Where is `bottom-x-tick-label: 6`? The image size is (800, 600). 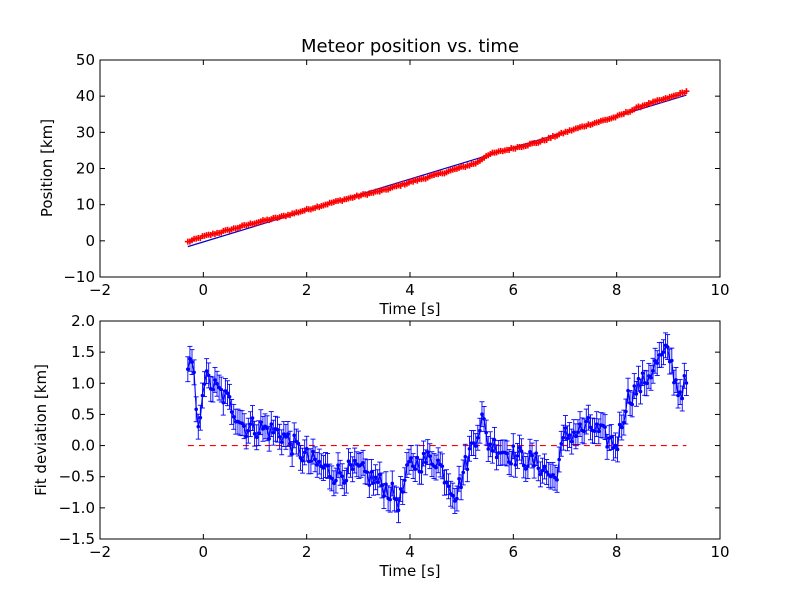
bottom-x-tick-label: 6 is located at coordinates (514, 552).